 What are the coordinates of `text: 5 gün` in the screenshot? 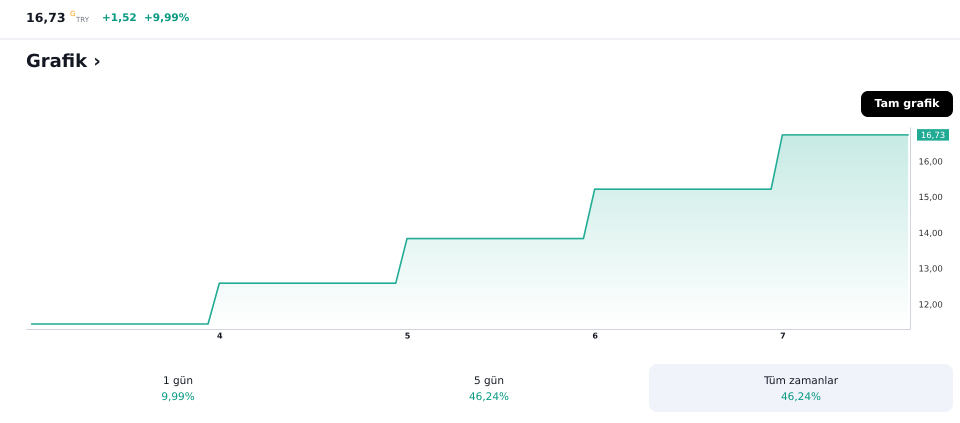 It's located at (489, 381).